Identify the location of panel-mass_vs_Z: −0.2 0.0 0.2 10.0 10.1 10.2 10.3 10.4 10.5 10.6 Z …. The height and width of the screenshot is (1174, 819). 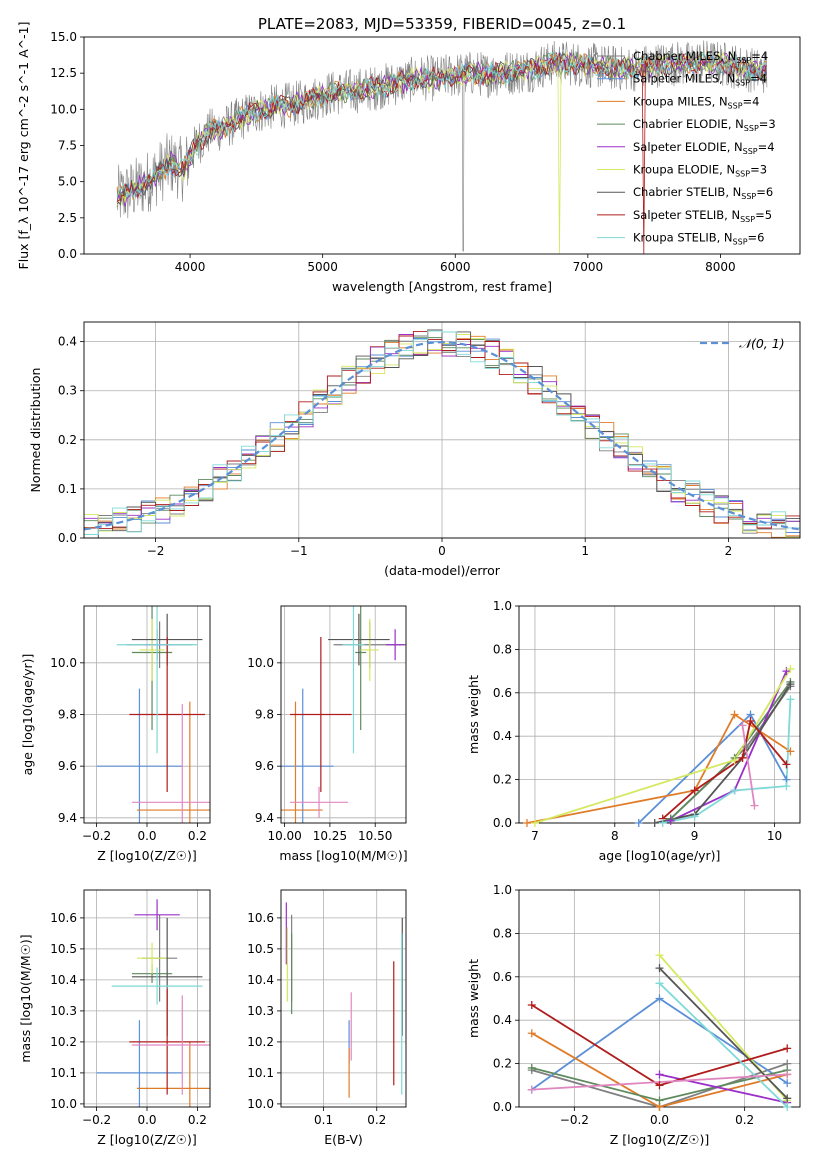
(114, 1018).